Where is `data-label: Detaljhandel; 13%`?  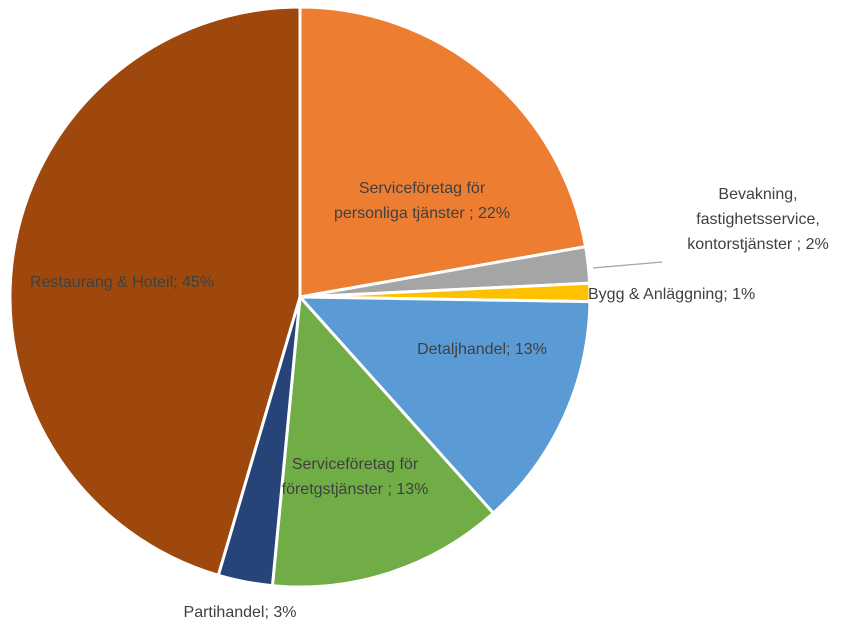 data-label: Detaljhandel; 13% is located at coordinates (482, 349).